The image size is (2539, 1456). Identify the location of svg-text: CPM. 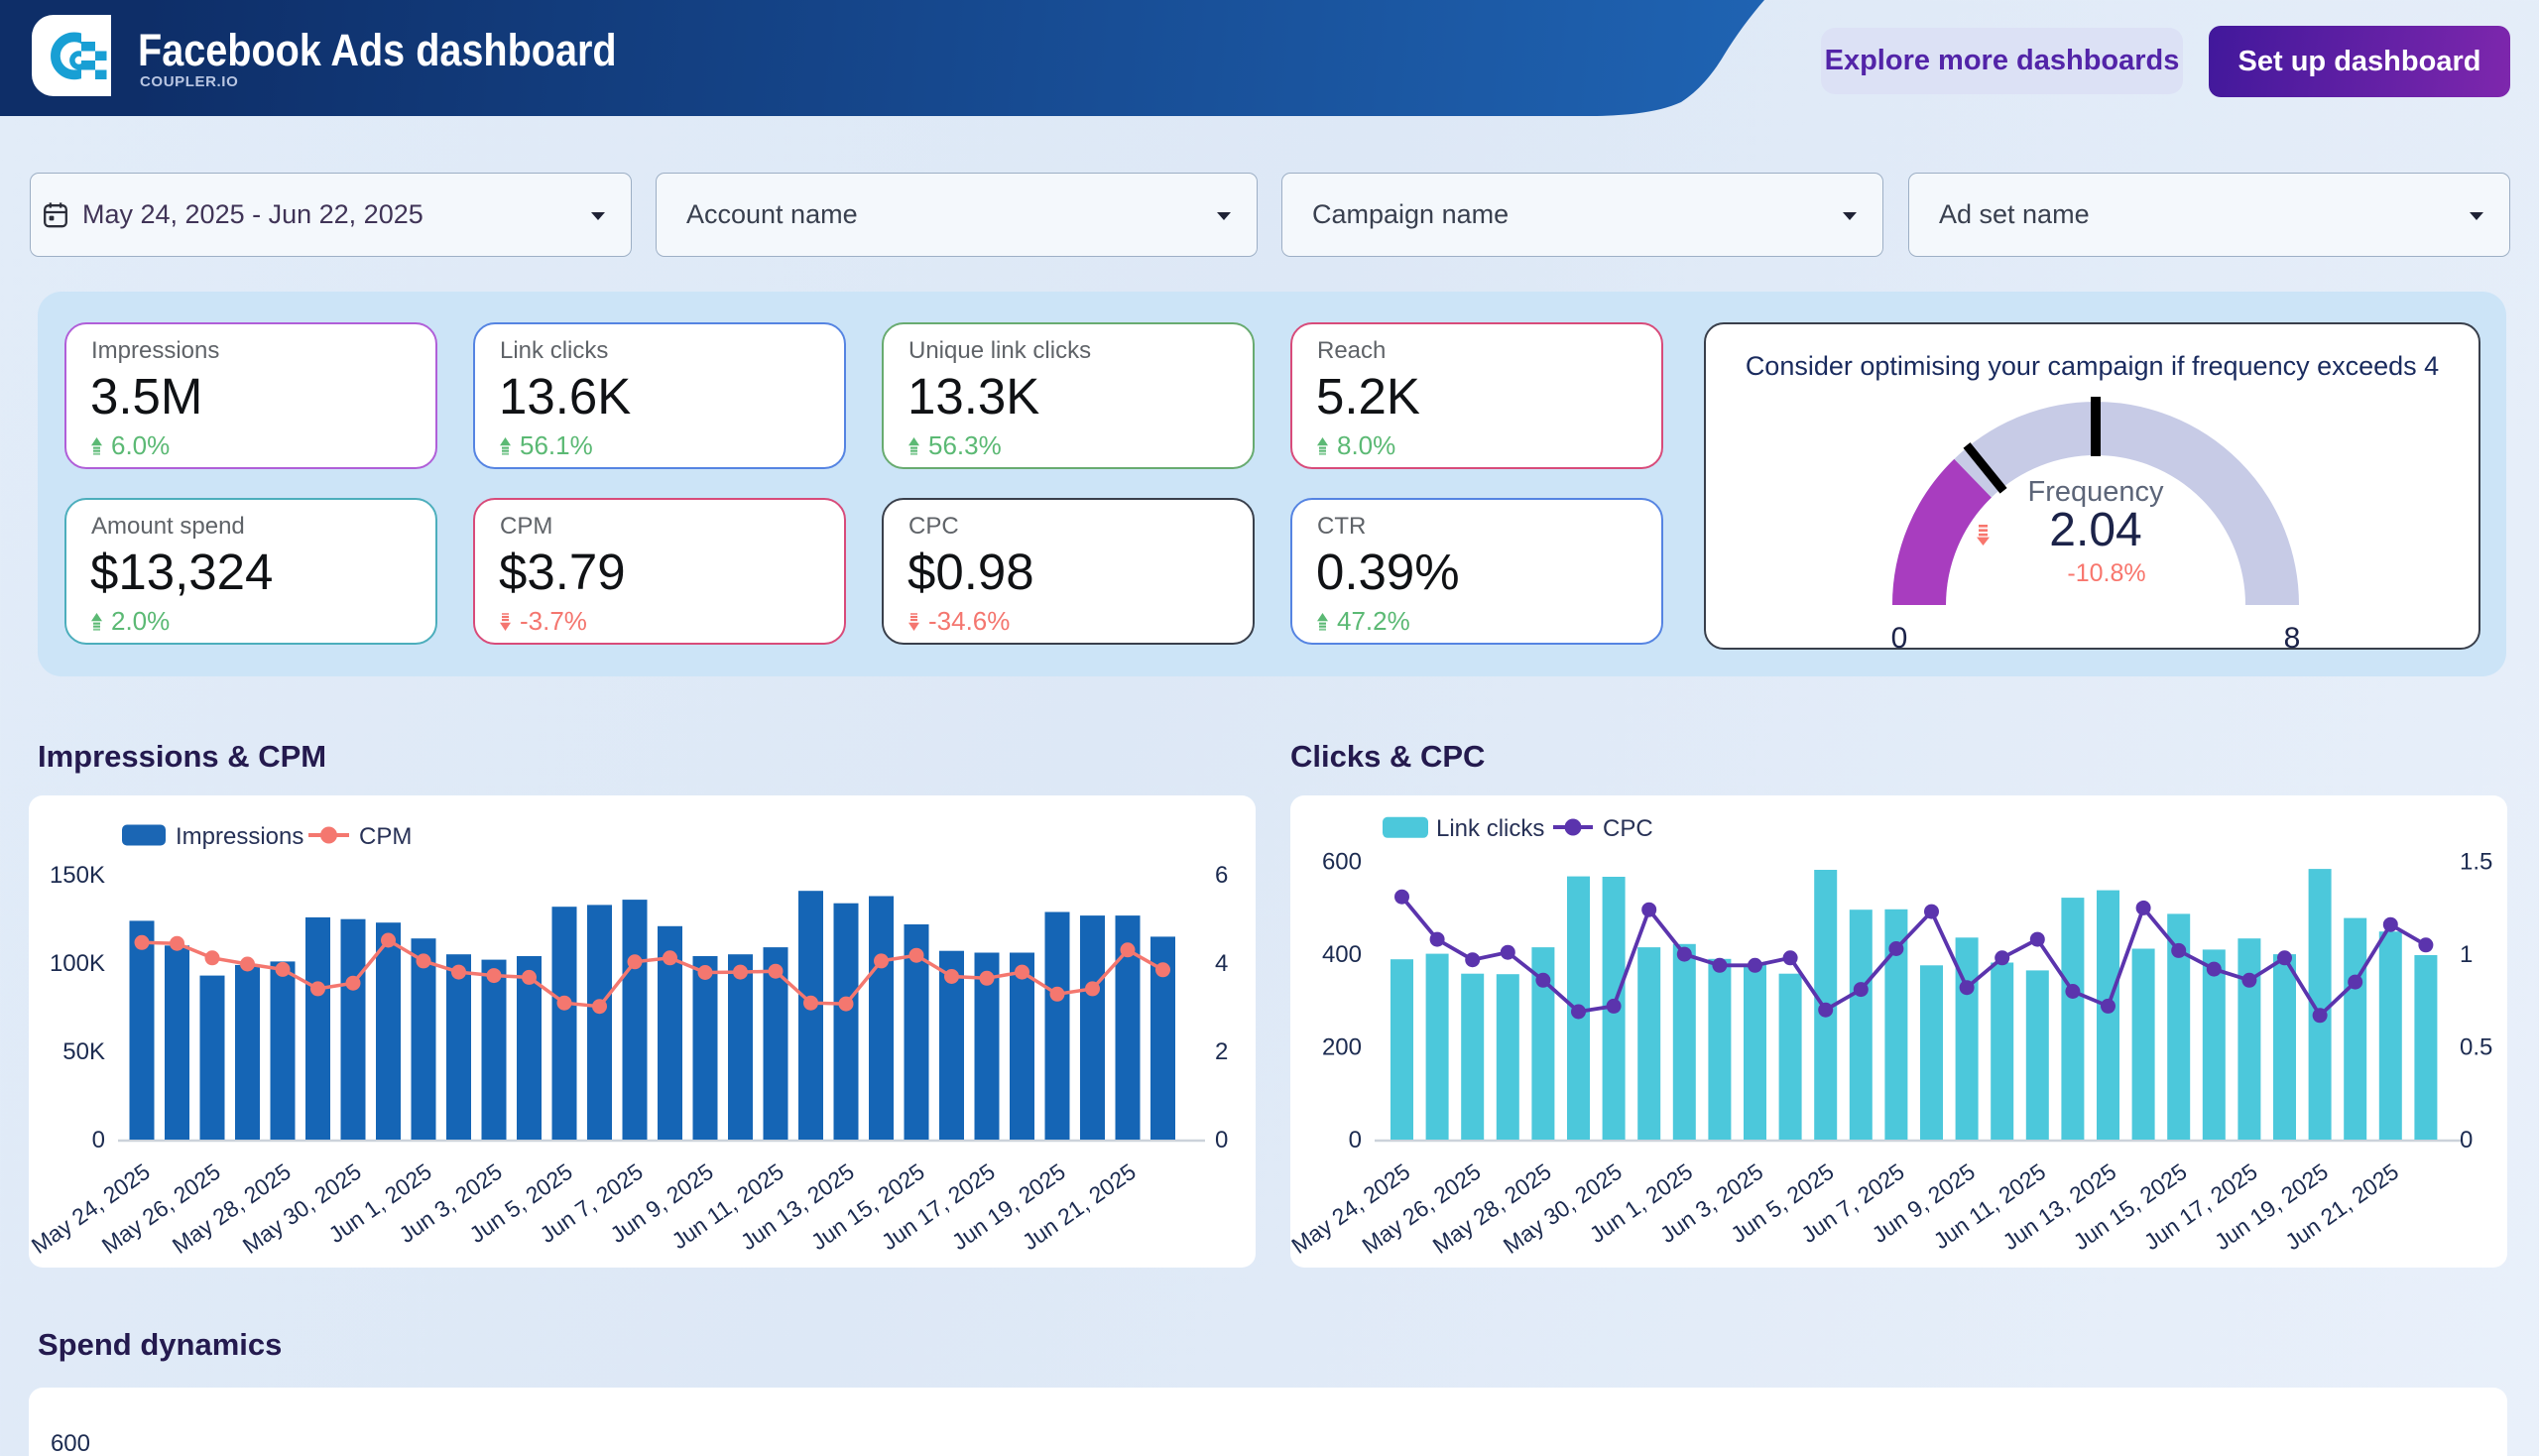
(385, 836).